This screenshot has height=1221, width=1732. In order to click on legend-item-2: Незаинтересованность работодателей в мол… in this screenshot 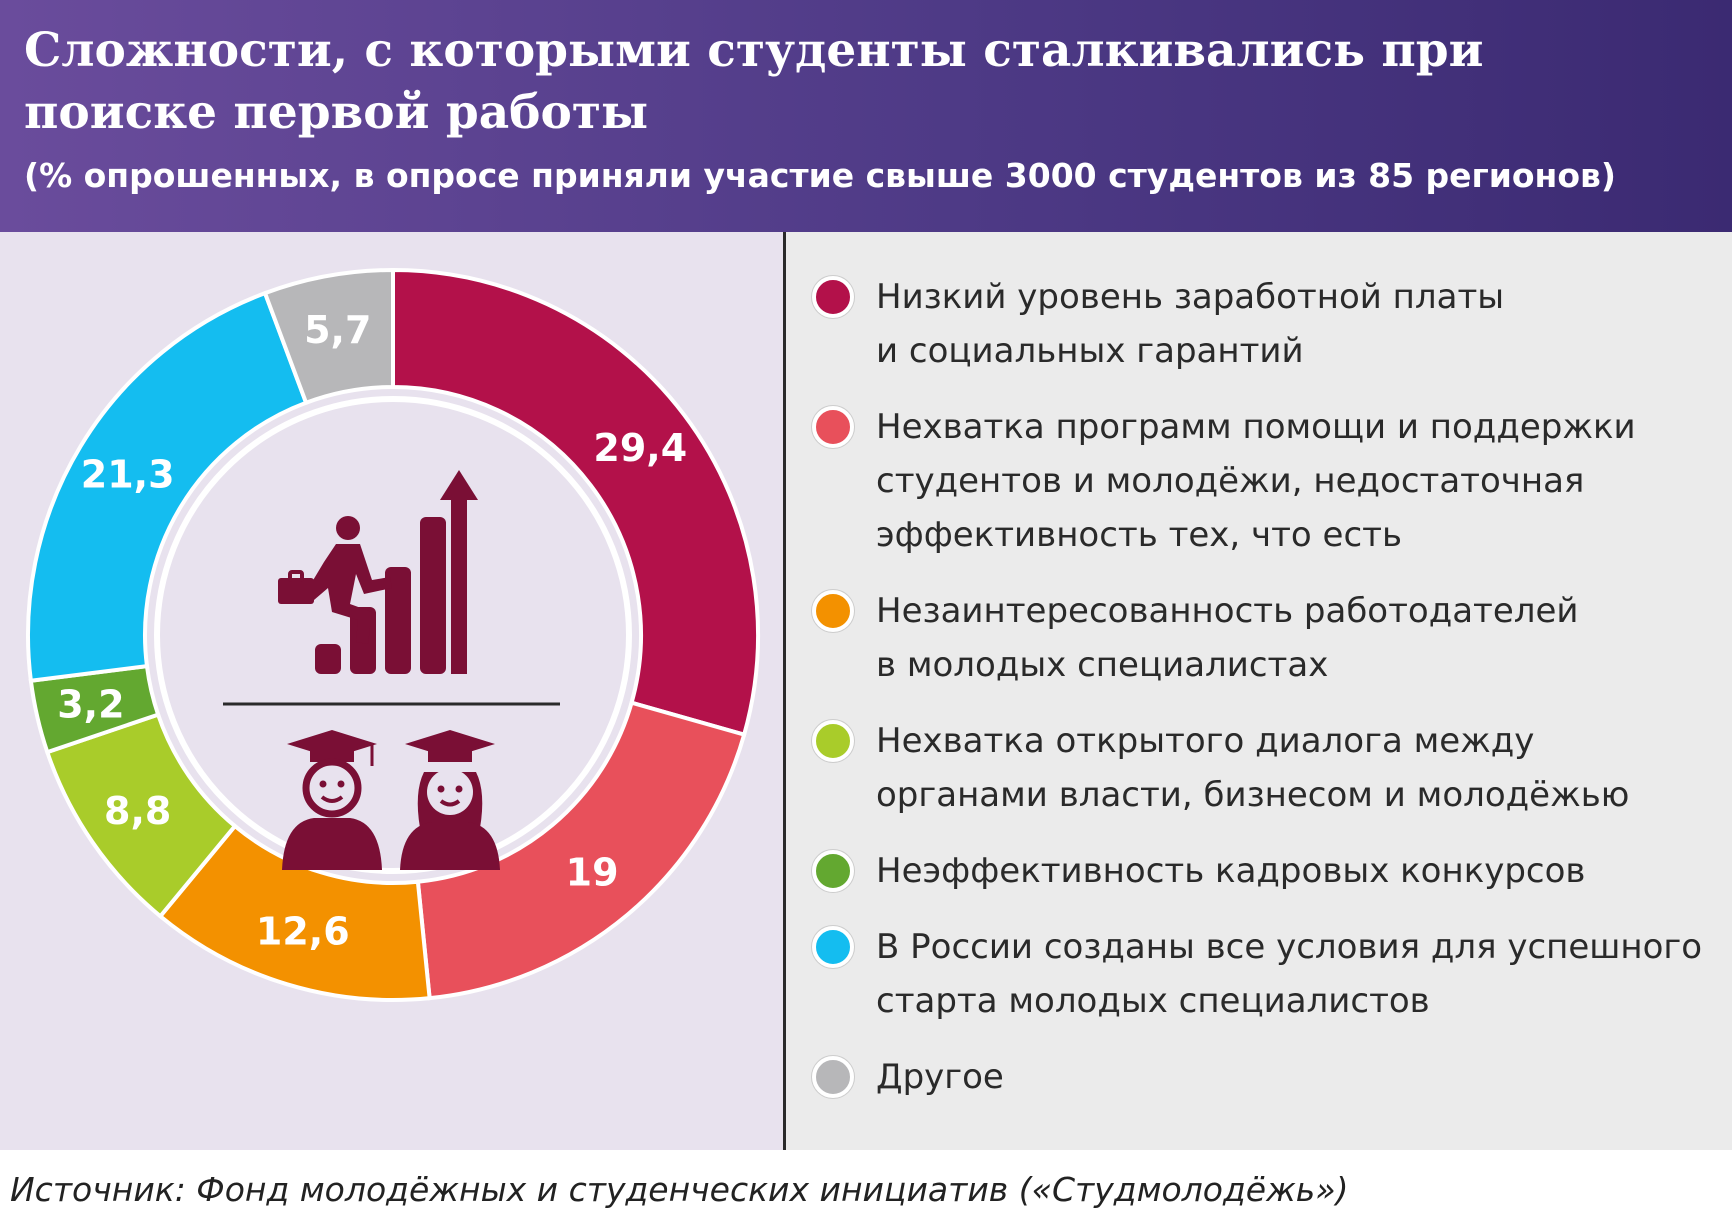, I will do `click(1262, 638)`.